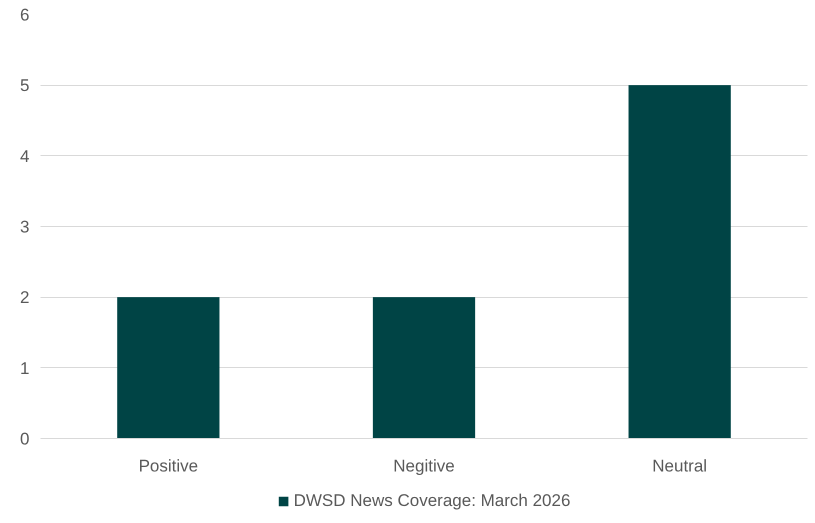 This screenshot has width=815, height=523. What do you see at coordinates (25, 86) in the screenshot?
I see `y-tick-label: 5` at bounding box center [25, 86].